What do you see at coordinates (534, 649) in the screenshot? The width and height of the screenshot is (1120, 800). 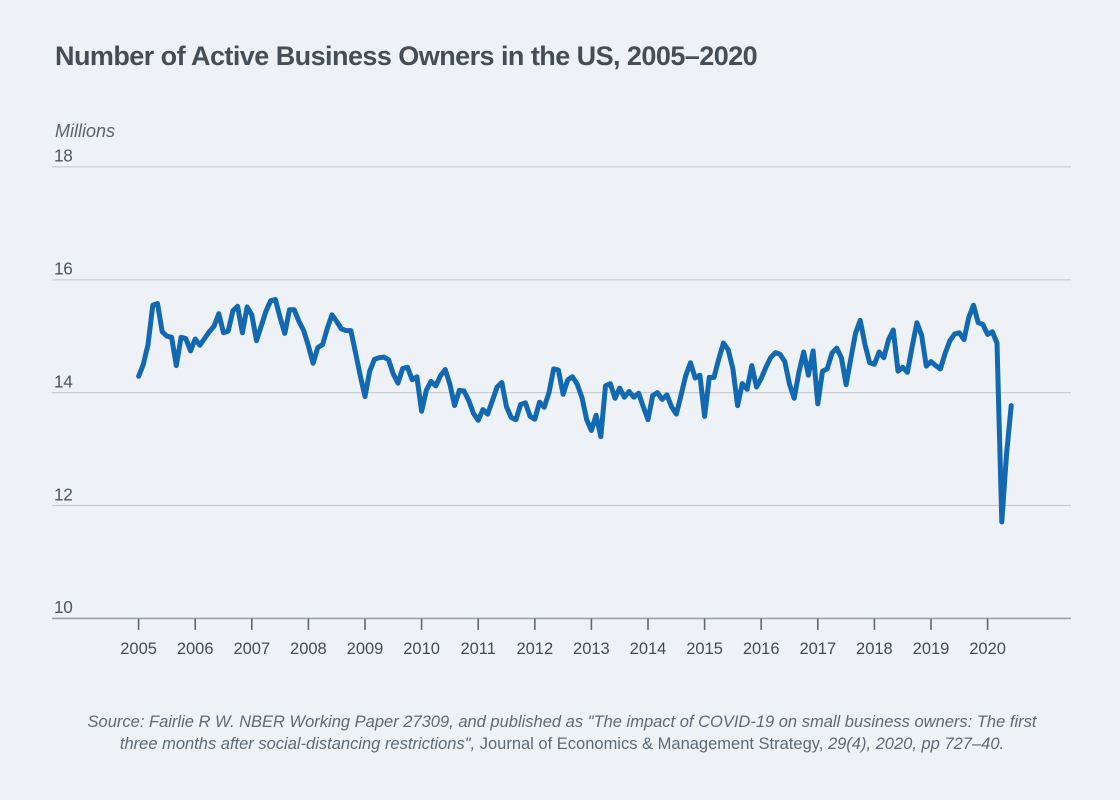 I see `svg-text: 2012` at bounding box center [534, 649].